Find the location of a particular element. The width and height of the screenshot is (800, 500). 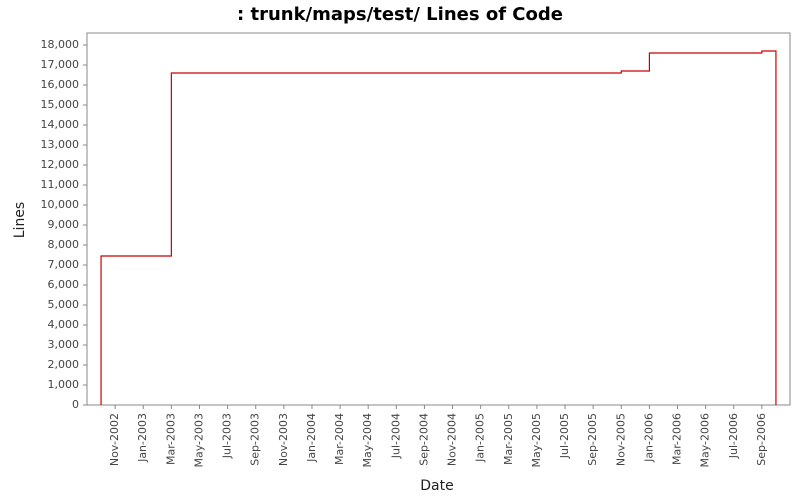

x-tick-label: Mar-2005 is located at coordinates (508, 439).